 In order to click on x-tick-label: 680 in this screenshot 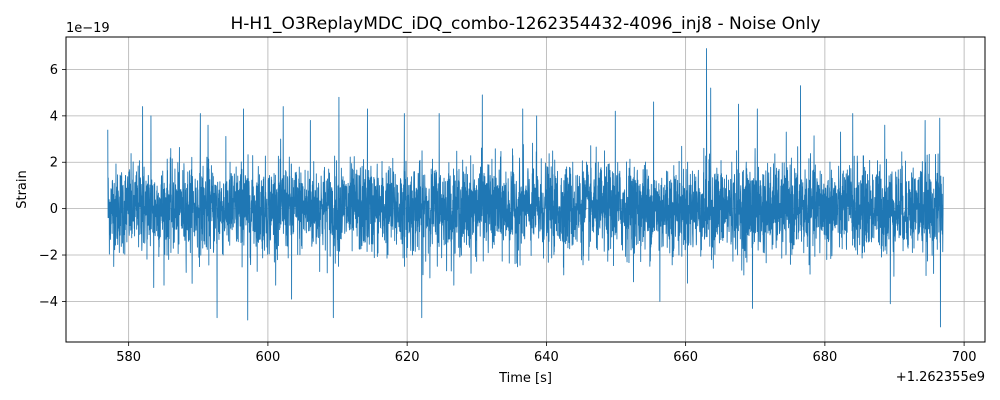, I will do `click(824, 357)`.